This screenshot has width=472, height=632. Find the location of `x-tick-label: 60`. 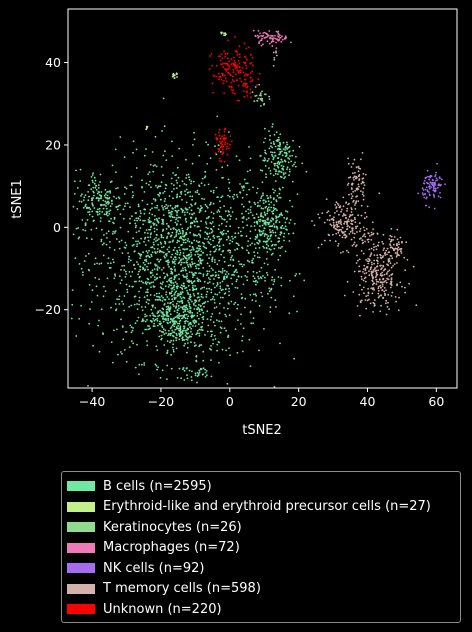

x-tick-label: 60 is located at coordinates (436, 401).